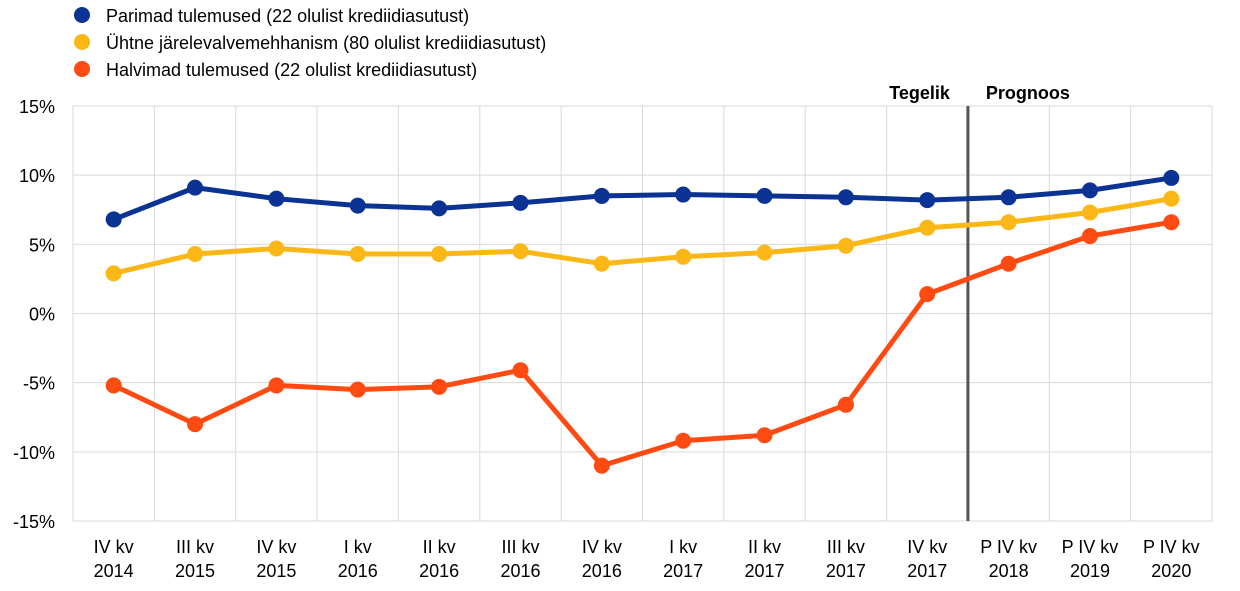 The width and height of the screenshot is (1240, 591). Describe the element at coordinates (1009, 571) in the screenshot. I see `x-tick-label: 2018` at that location.